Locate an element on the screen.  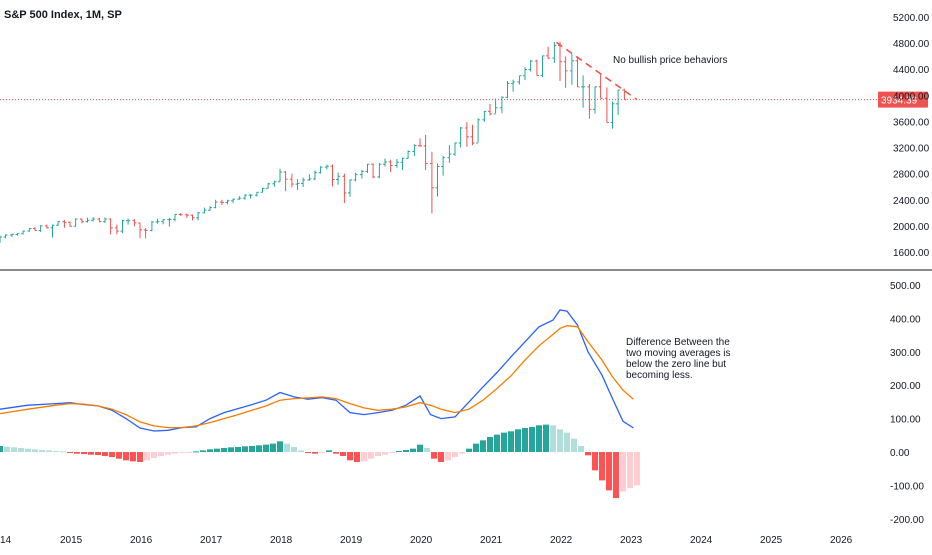
oscillator-line-slow is located at coordinates (317, 377).